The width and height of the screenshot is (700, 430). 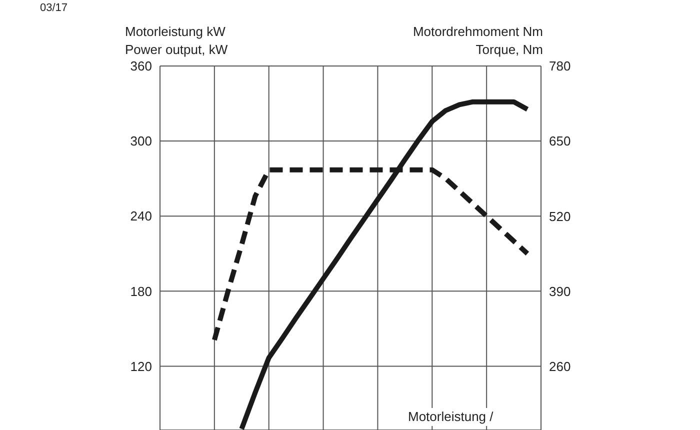 What do you see at coordinates (141, 366) in the screenshot?
I see `y-tick-label: 120` at bounding box center [141, 366].